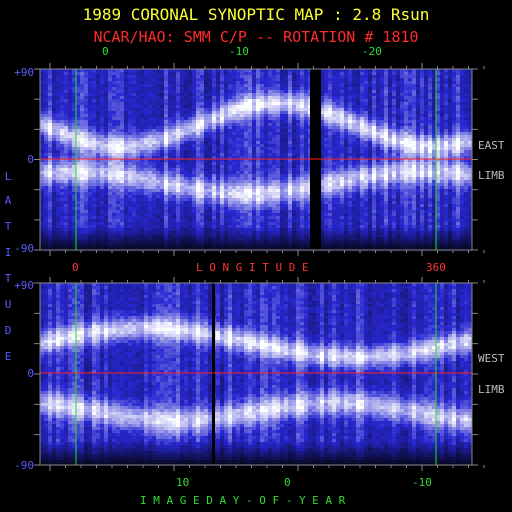 The width and height of the screenshot is (512, 512). What do you see at coordinates (8, 252) in the screenshot?
I see `y-axis-letter: I` at bounding box center [8, 252].